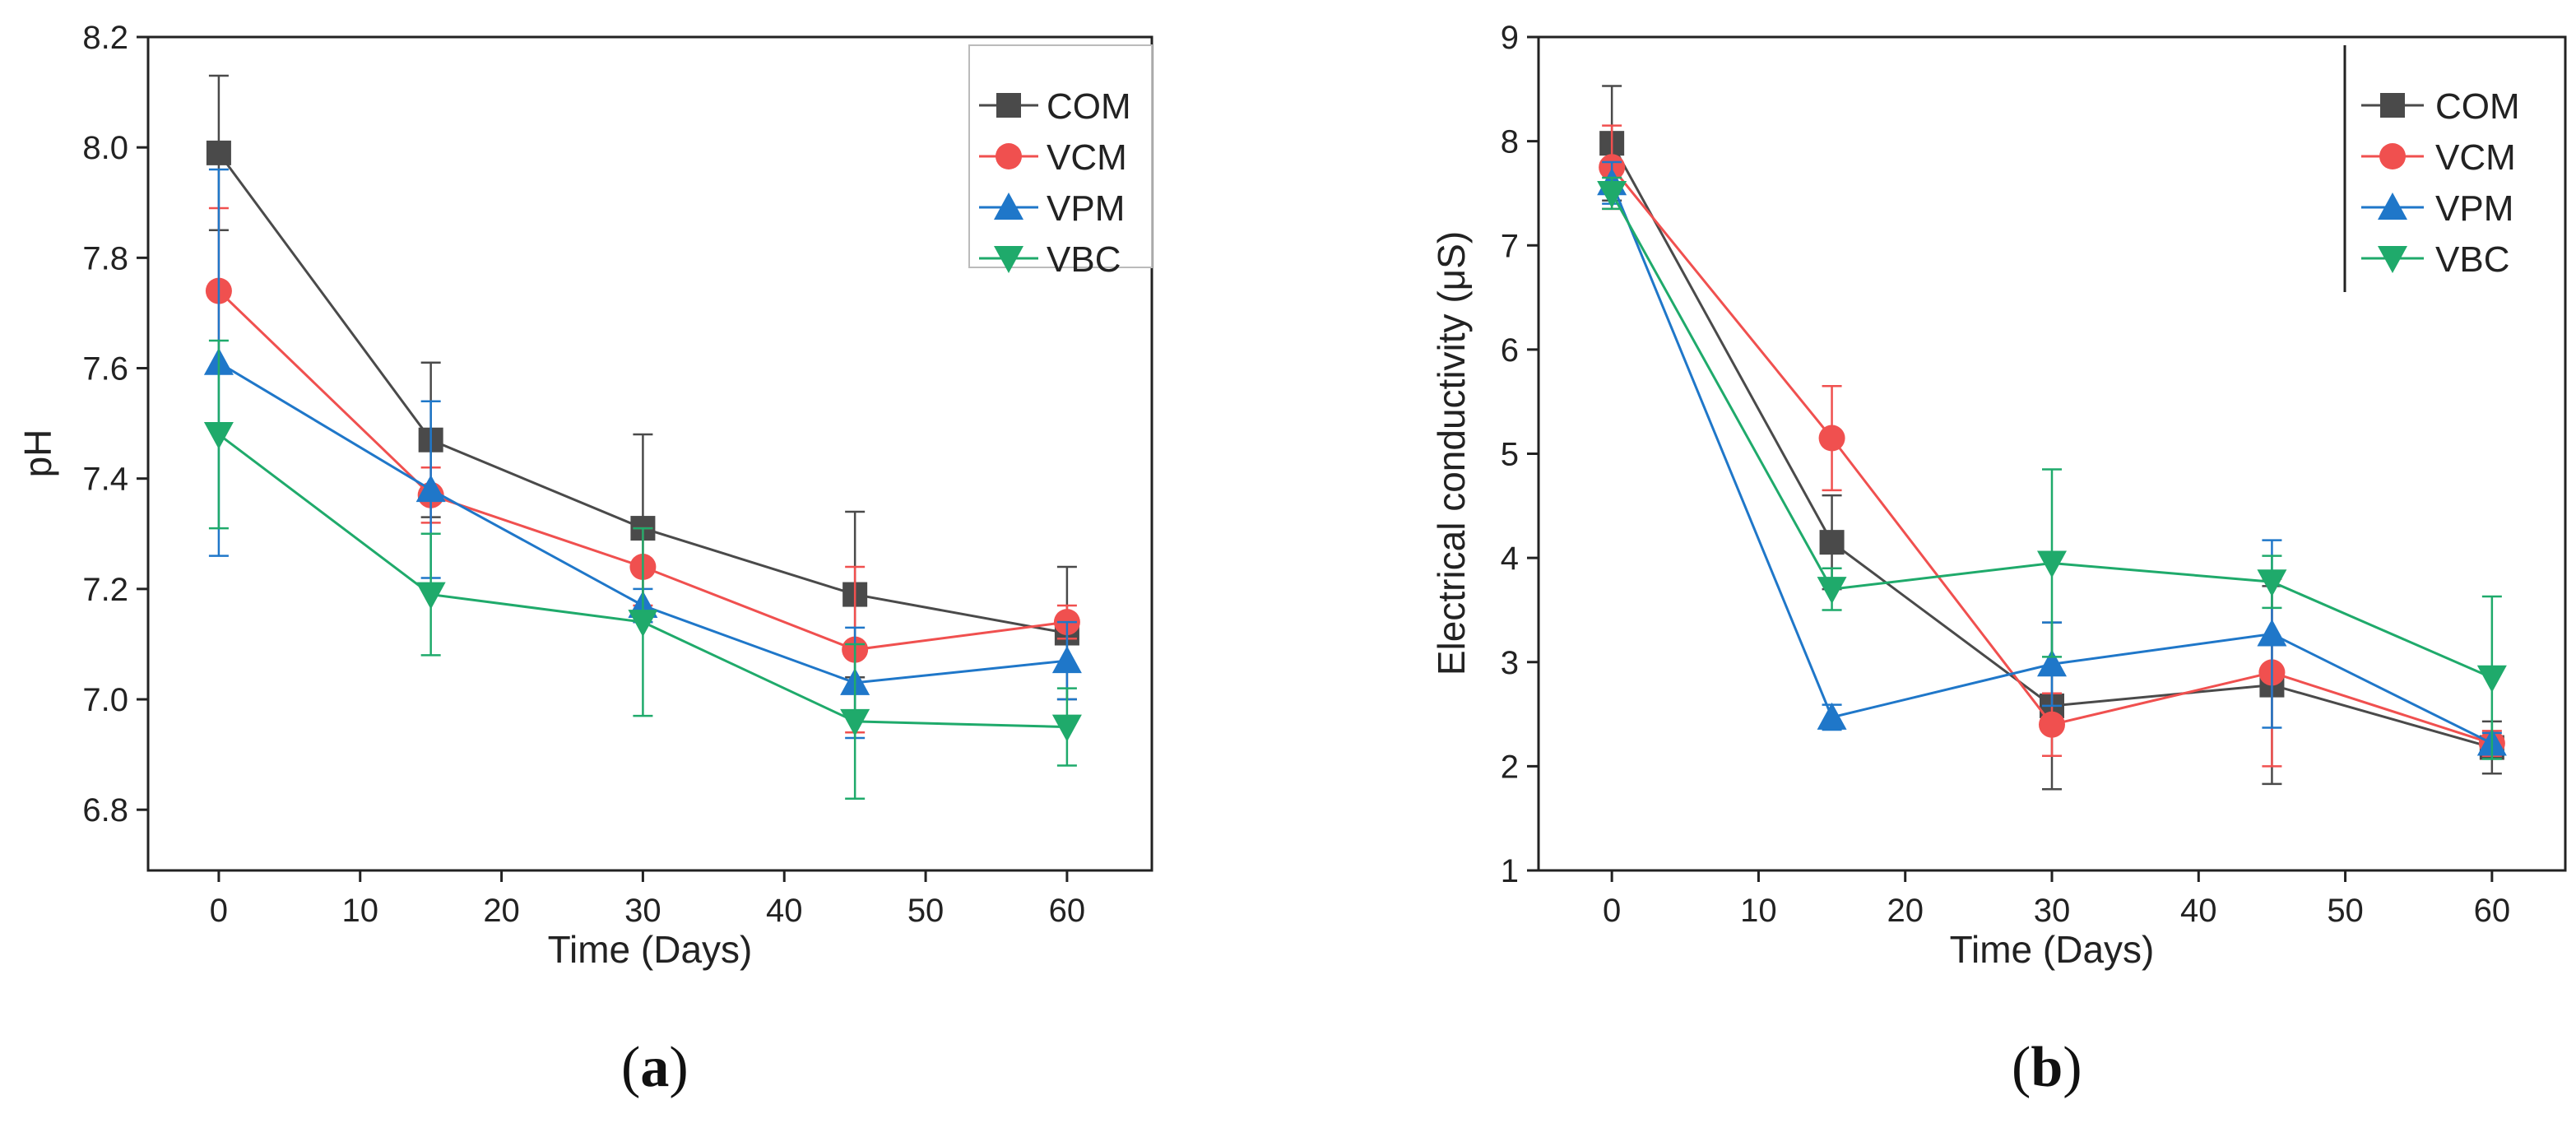 This screenshot has height=1137, width=2576. I want to click on caption-b: (b), so click(2047, 1067).